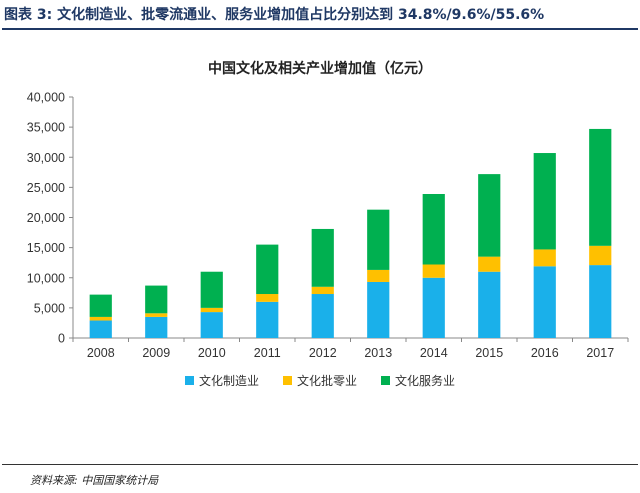 The width and height of the screenshot is (640, 493). What do you see at coordinates (378, 353) in the screenshot?
I see `x-tick-label: 2013` at bounding box center [378, 353].